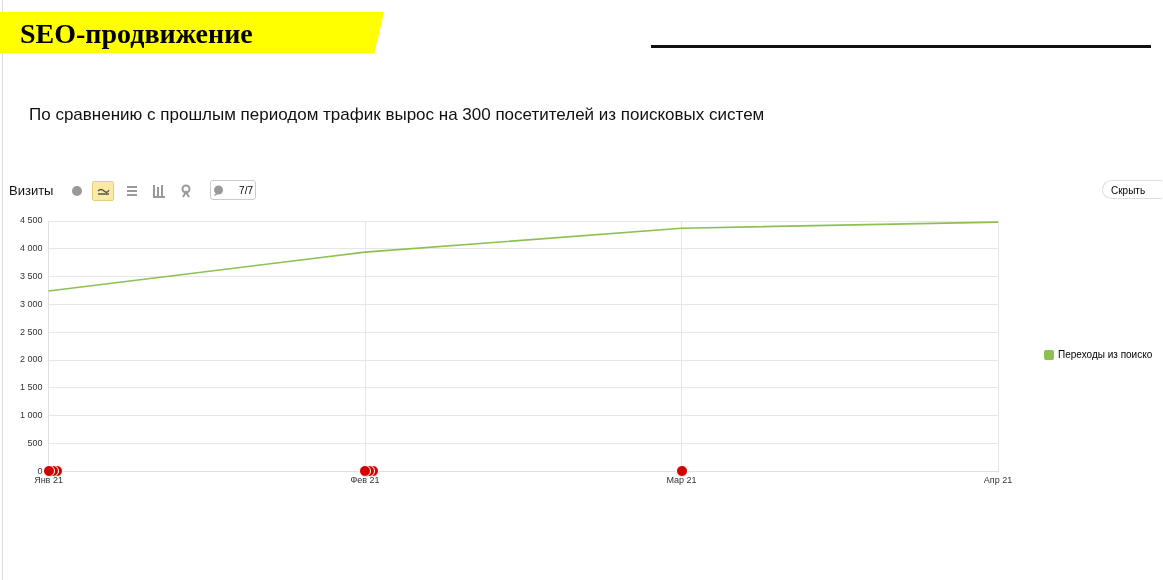  Describe the element at coordinates (31, 190) in the screenshot. I see `y-axis-title: Визиты` at that location.